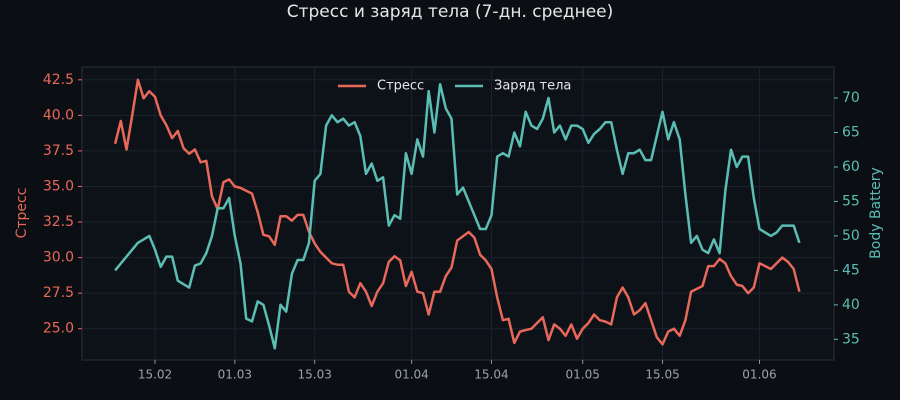  What do you see at coordinates (450, 12) in the screenshot?
I see `chart-title: Стресс и заряд тела (7-дн. среднее)` at bounding box center [450, 12].